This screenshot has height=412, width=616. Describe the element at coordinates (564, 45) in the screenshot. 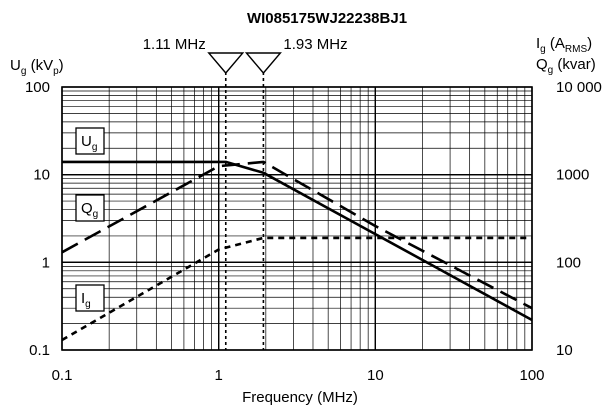

I see `right-axis-label-current: Ig (ARMS)` at that location.